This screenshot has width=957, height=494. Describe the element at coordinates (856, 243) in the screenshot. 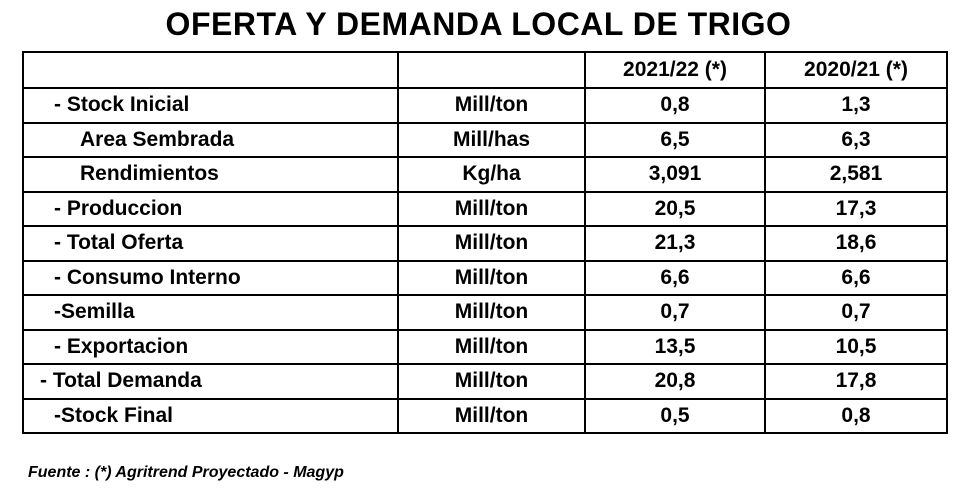

I see `row-value-2020-21: 18,6` at that location.